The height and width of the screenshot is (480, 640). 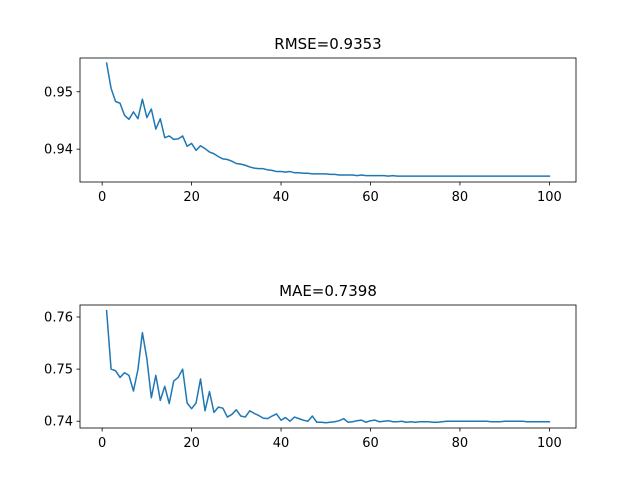 What do you see at coordinates (549, 443) in the screenshot?
I see `mae-x-tick-label: 100` at bounding box center [549, 443].